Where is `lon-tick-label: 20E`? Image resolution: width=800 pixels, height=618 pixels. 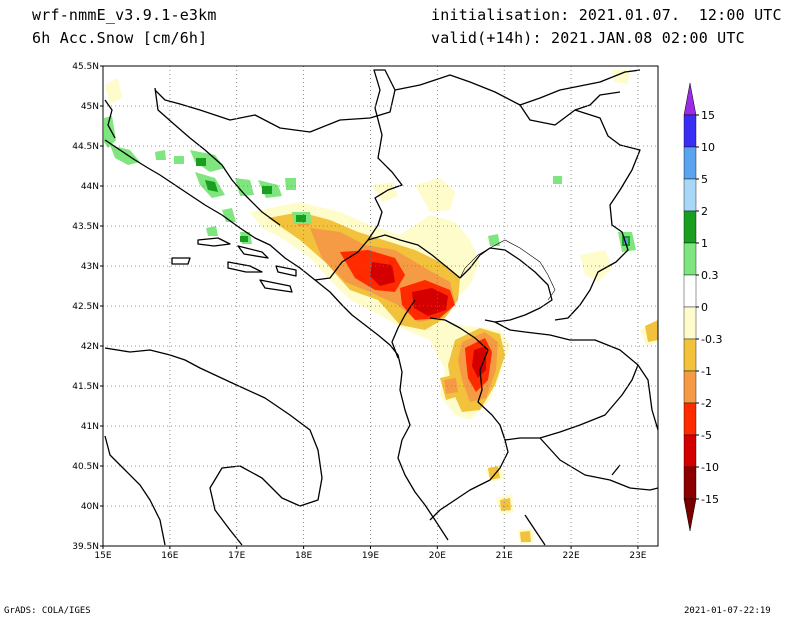 lon-tick-label: 20E is located at coordinates (437, 556).